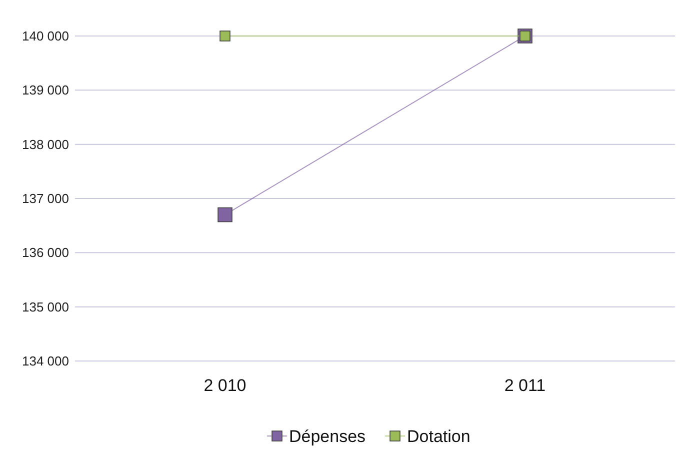 Image resolution: width=680 pixels, height=464 pixels. I want to click on y-tick-label: 137 000, so click(45, 198).